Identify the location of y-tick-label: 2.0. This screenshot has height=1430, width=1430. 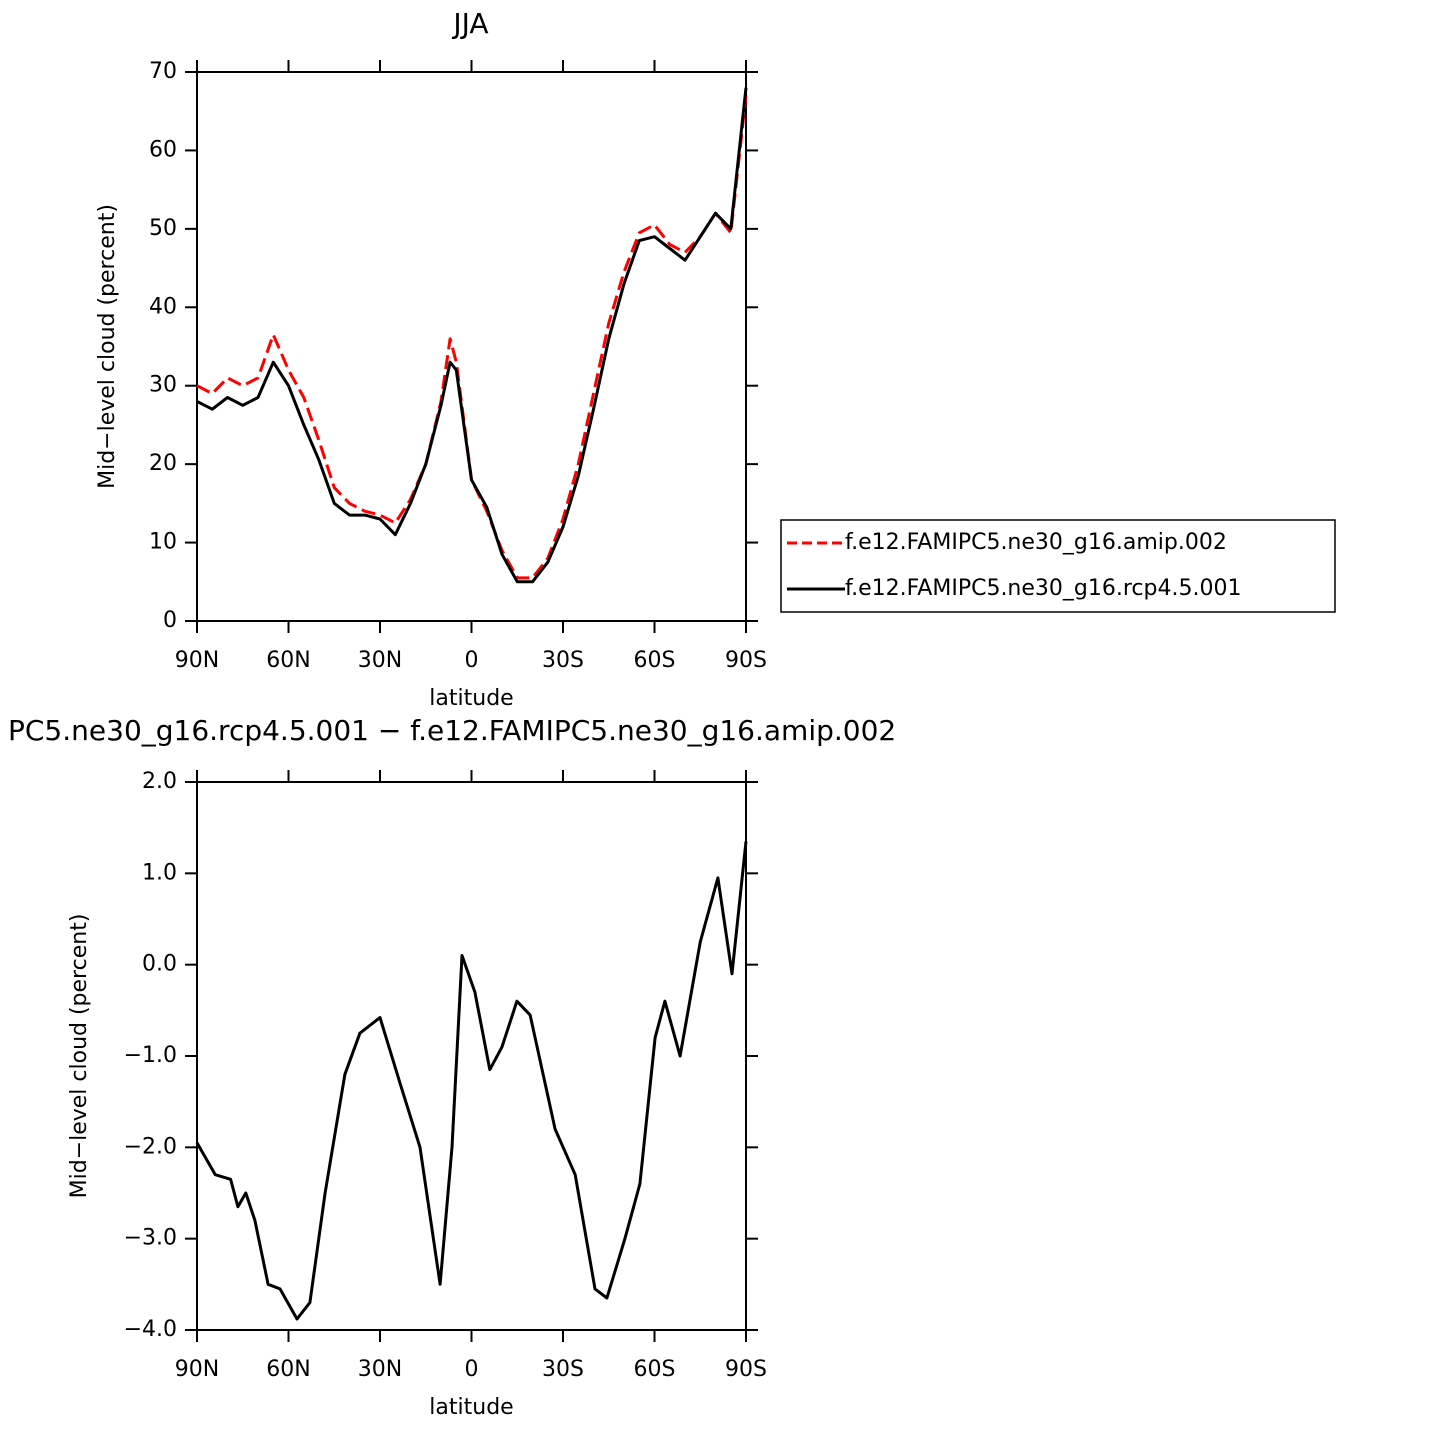
(159, 781).